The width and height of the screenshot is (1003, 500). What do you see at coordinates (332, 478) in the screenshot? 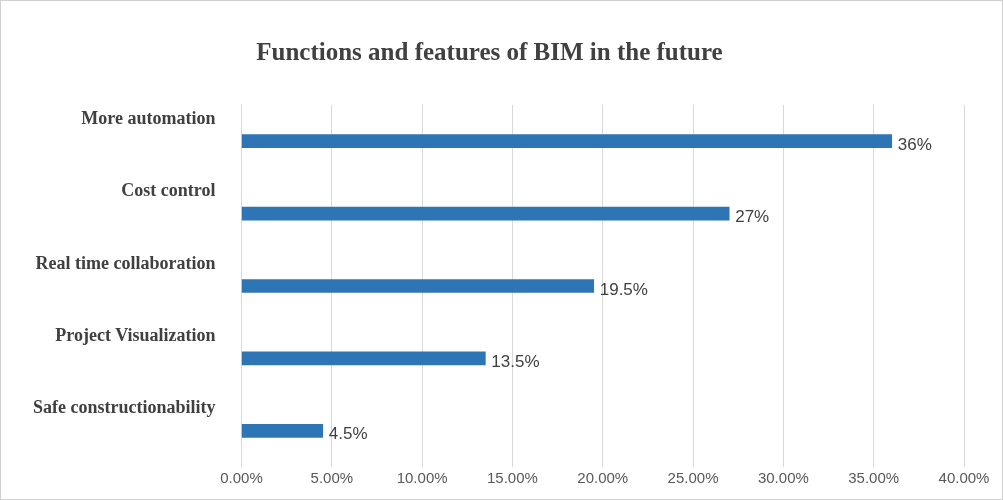
I see `x-tick-label: 5.00%` at bounding box center [332, 478].